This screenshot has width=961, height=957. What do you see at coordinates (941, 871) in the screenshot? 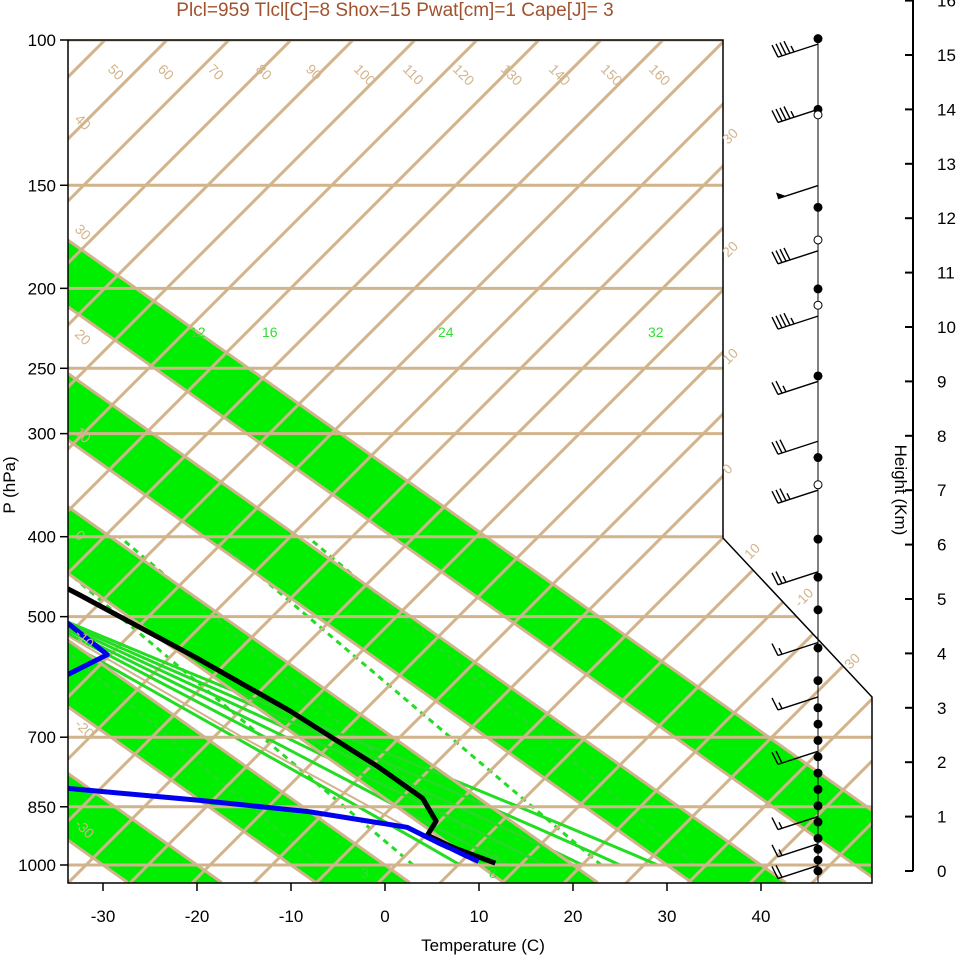
I see `height-tick-label: 0` at bounding box center [941, 871].